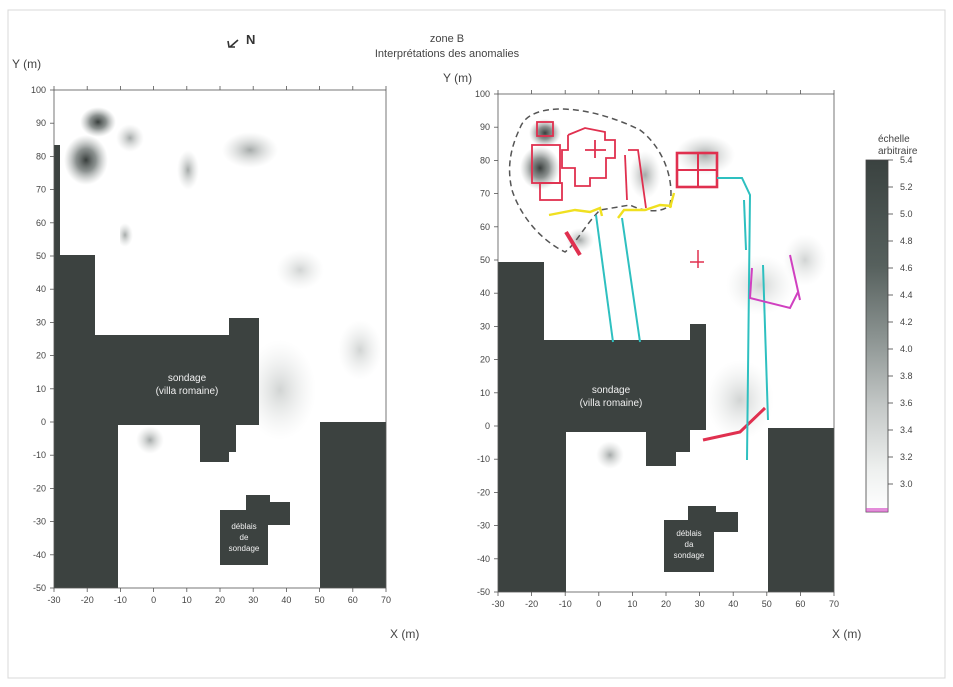 This screenshot has width=953, height=687. I want to click on left-y-tick-label: 0, so click(43, 422).